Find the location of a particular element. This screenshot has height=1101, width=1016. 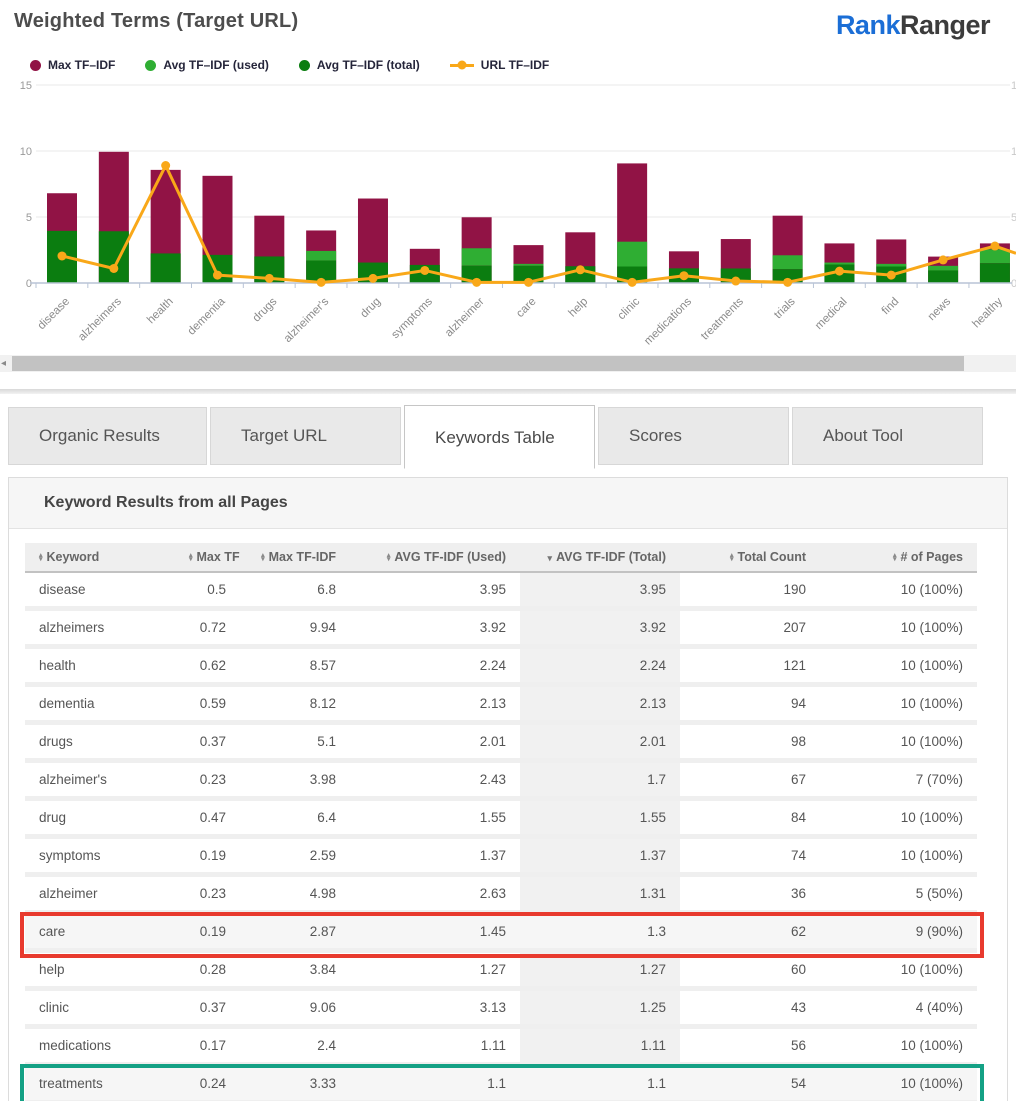

bar-symptoms is located at coordinates (424, 265).